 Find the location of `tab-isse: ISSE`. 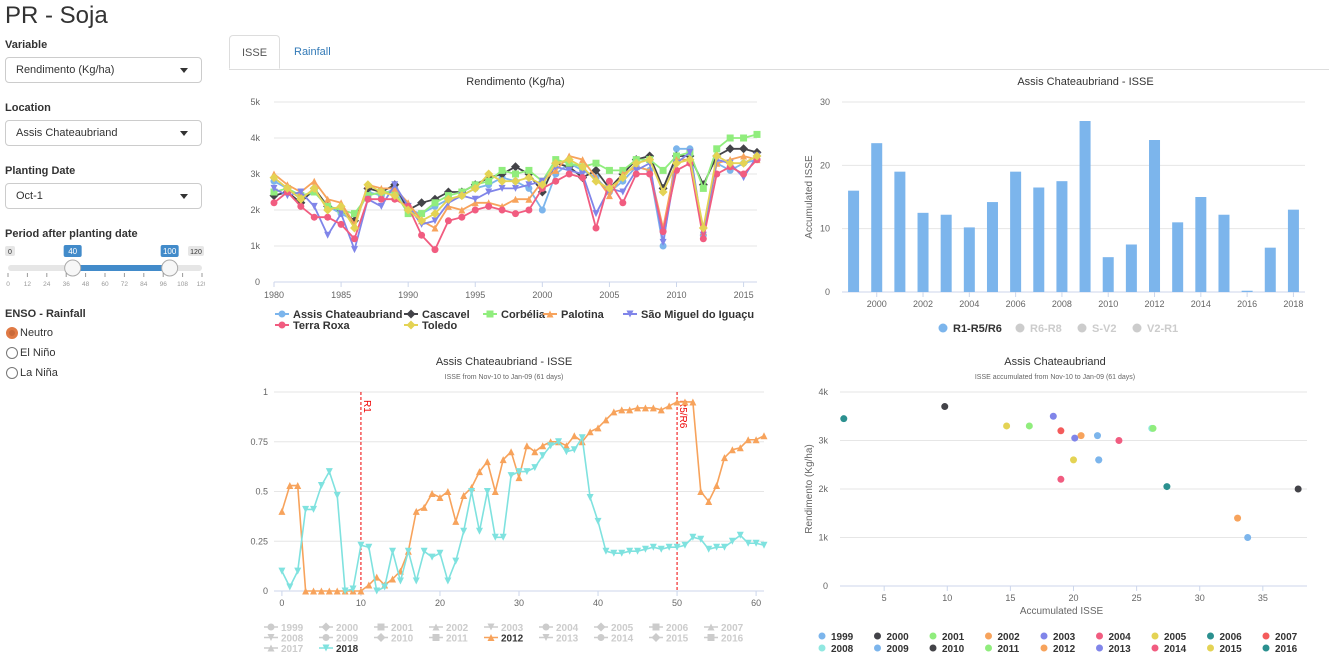

tab-isse: ISSE is located at coordinates (255, 52).